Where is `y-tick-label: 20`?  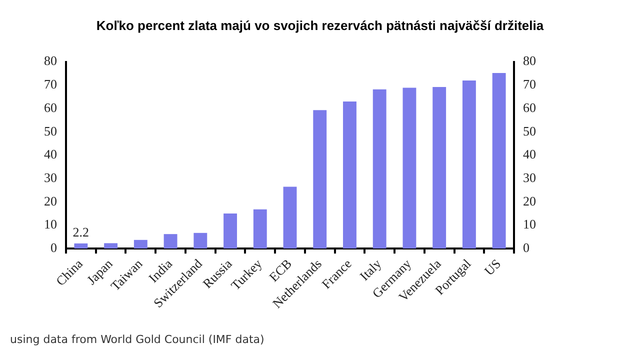 y-tick-label: 20 is located at coordinates (50, 200).